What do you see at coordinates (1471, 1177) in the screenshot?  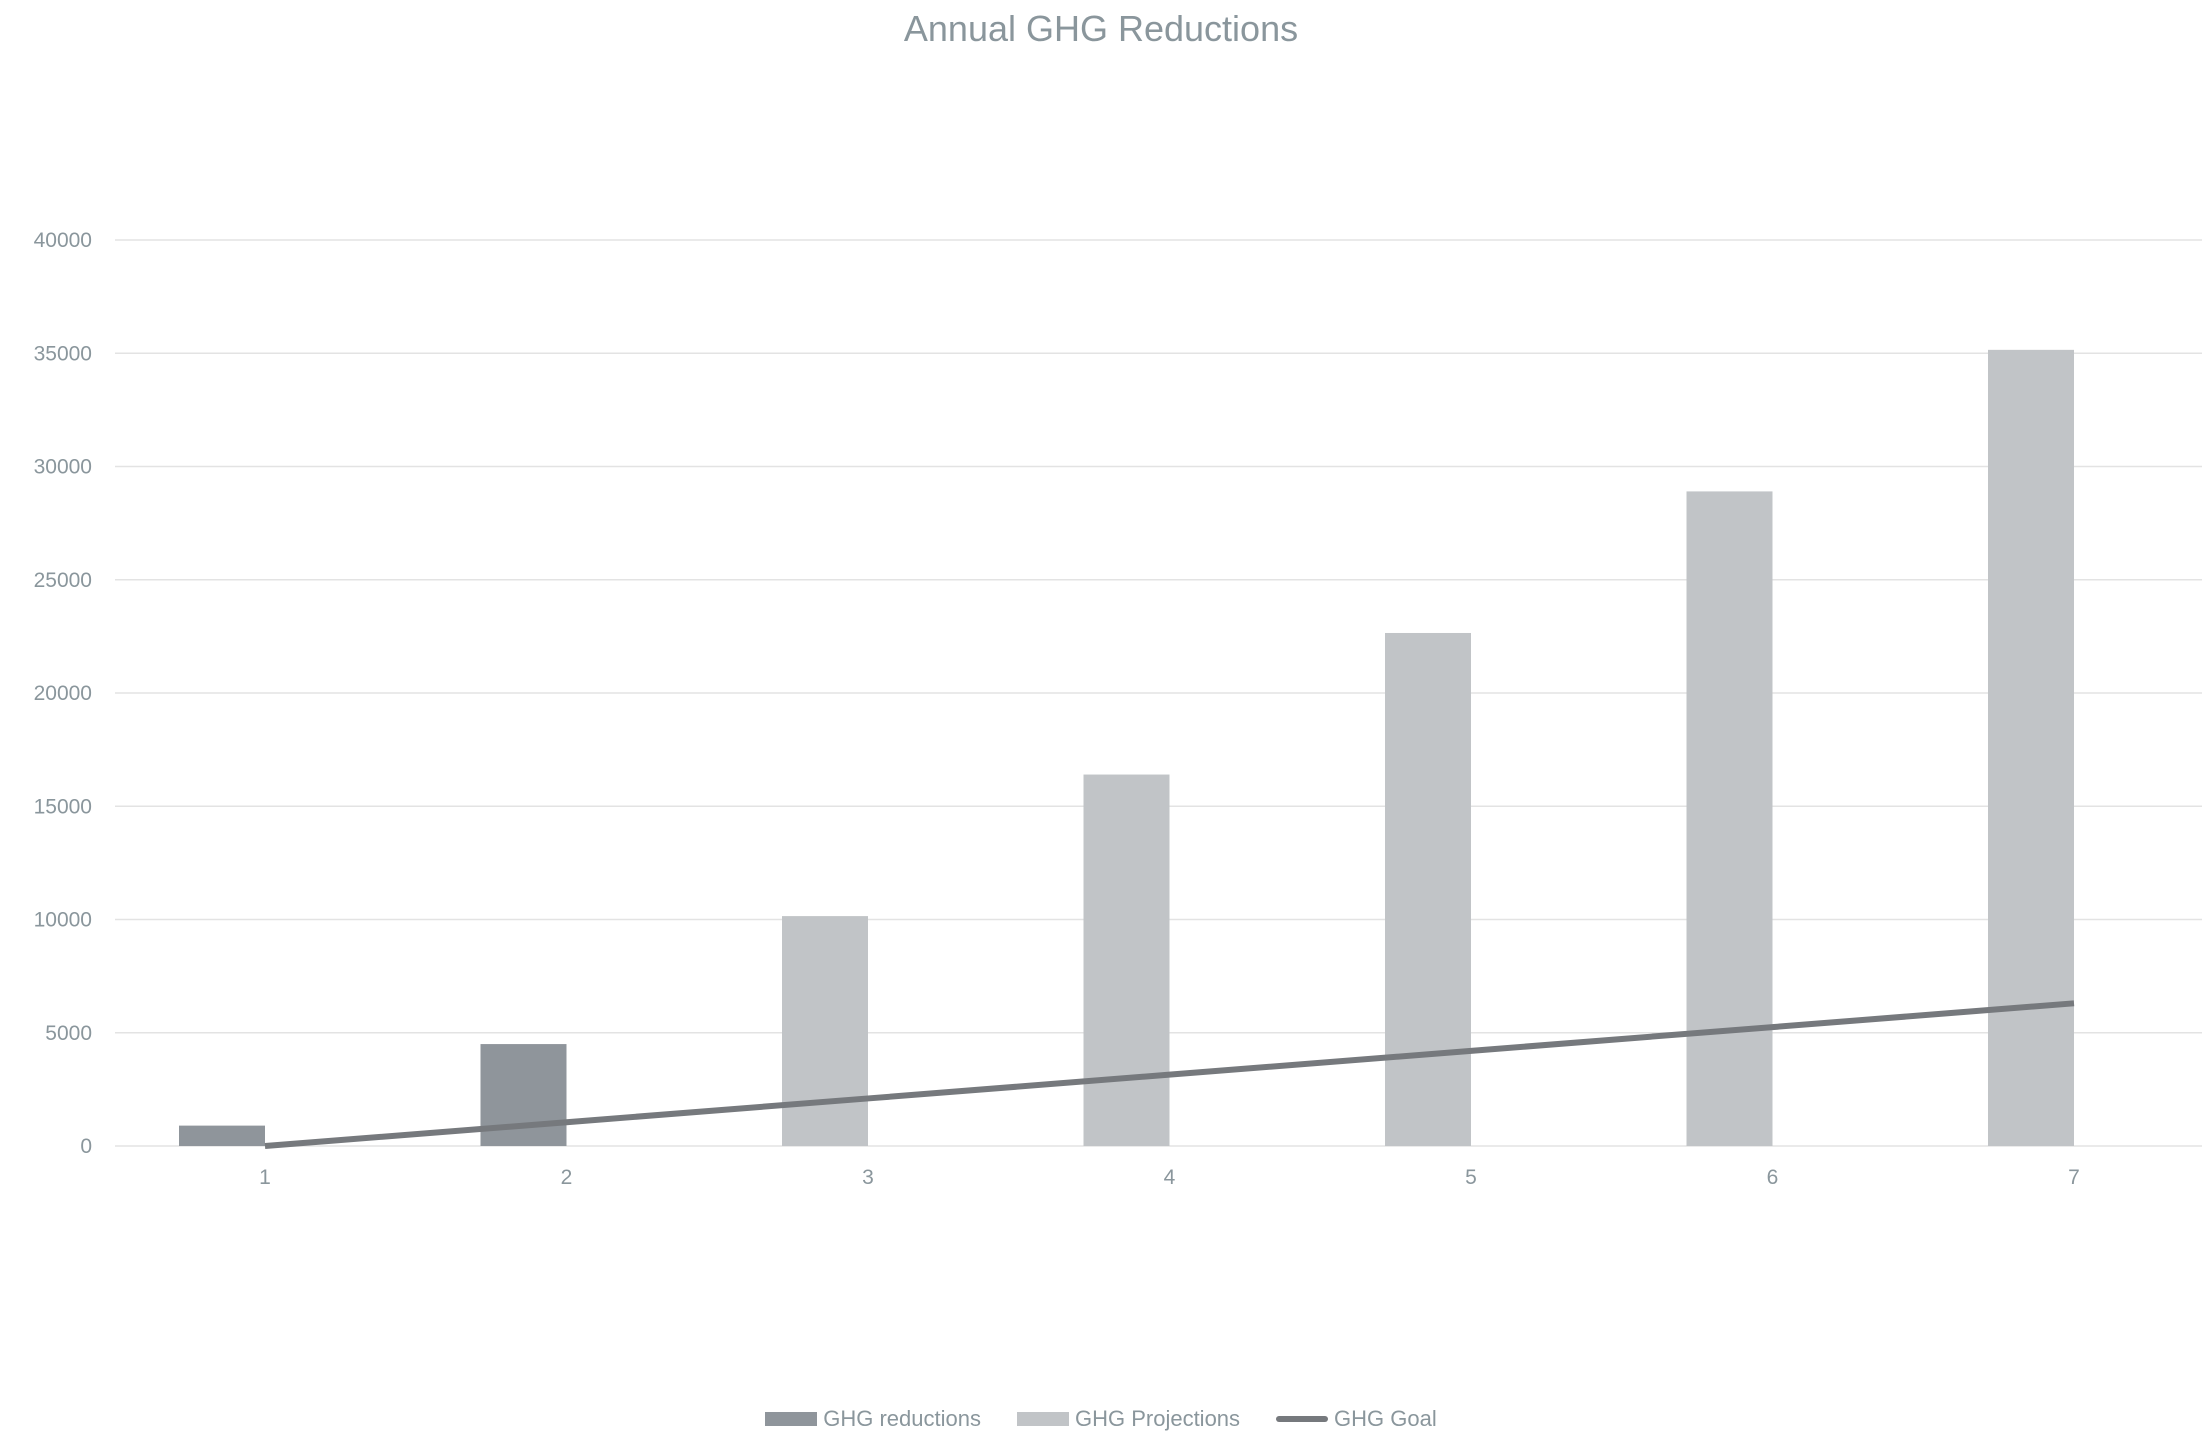 I see `x-tick-label: 5` at bounding box center [1471, 1177].